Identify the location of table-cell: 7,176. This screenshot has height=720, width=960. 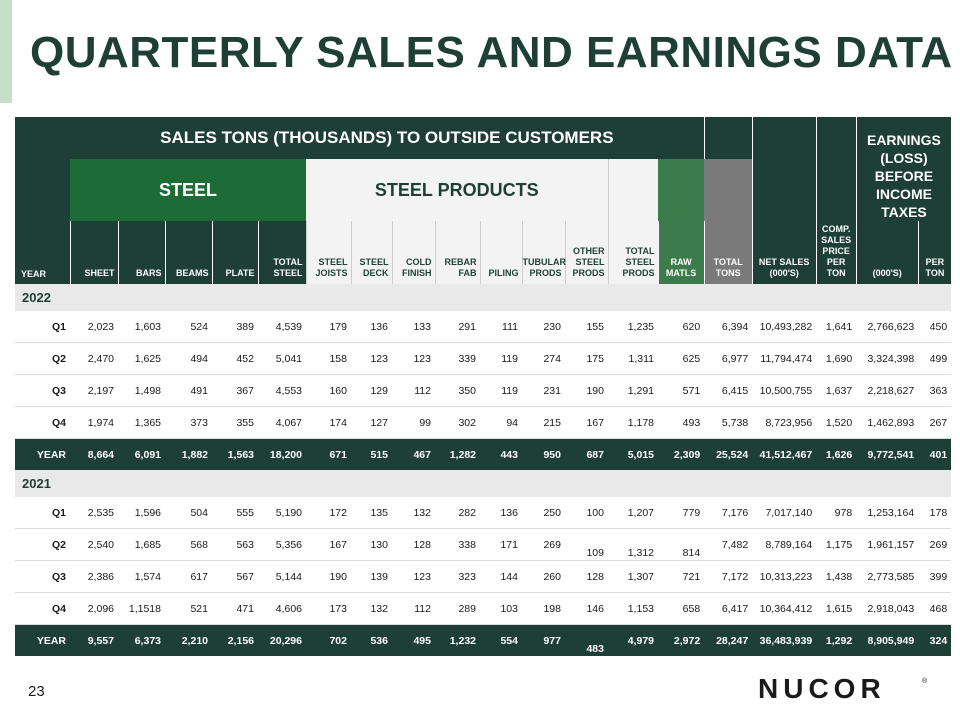
(728, 513).